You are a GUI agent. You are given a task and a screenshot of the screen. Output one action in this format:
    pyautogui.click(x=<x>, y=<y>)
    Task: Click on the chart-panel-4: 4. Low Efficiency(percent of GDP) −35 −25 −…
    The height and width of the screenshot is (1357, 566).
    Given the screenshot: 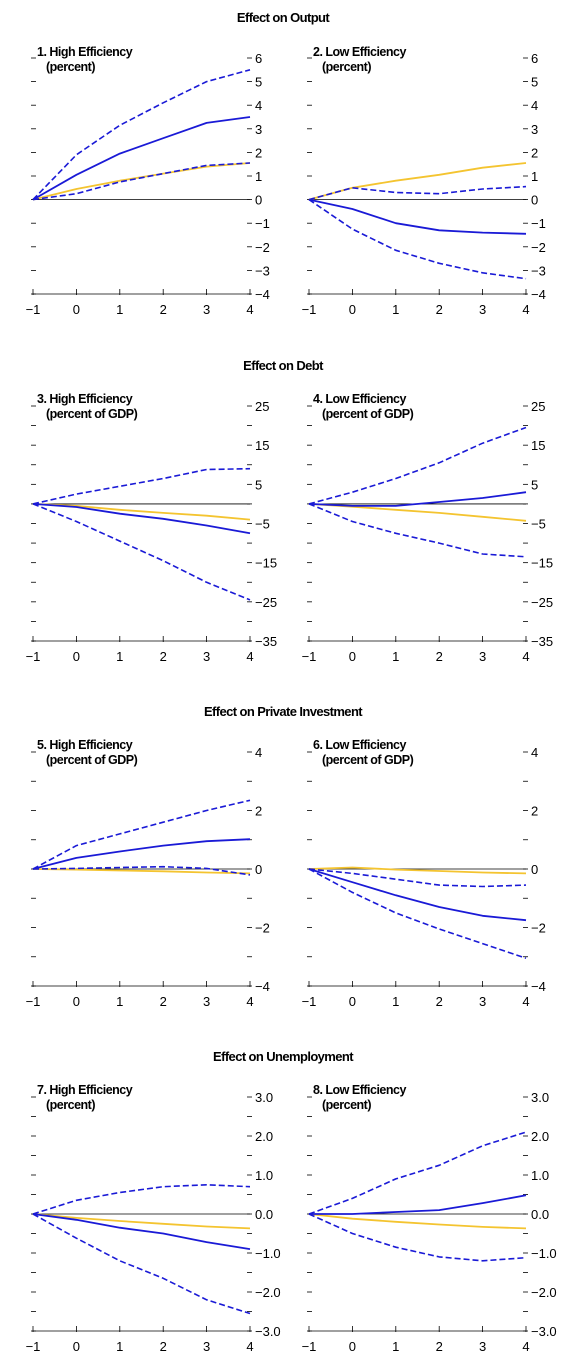 What is the action you would take?
    pyautogui.click(x=427, y=528)
    